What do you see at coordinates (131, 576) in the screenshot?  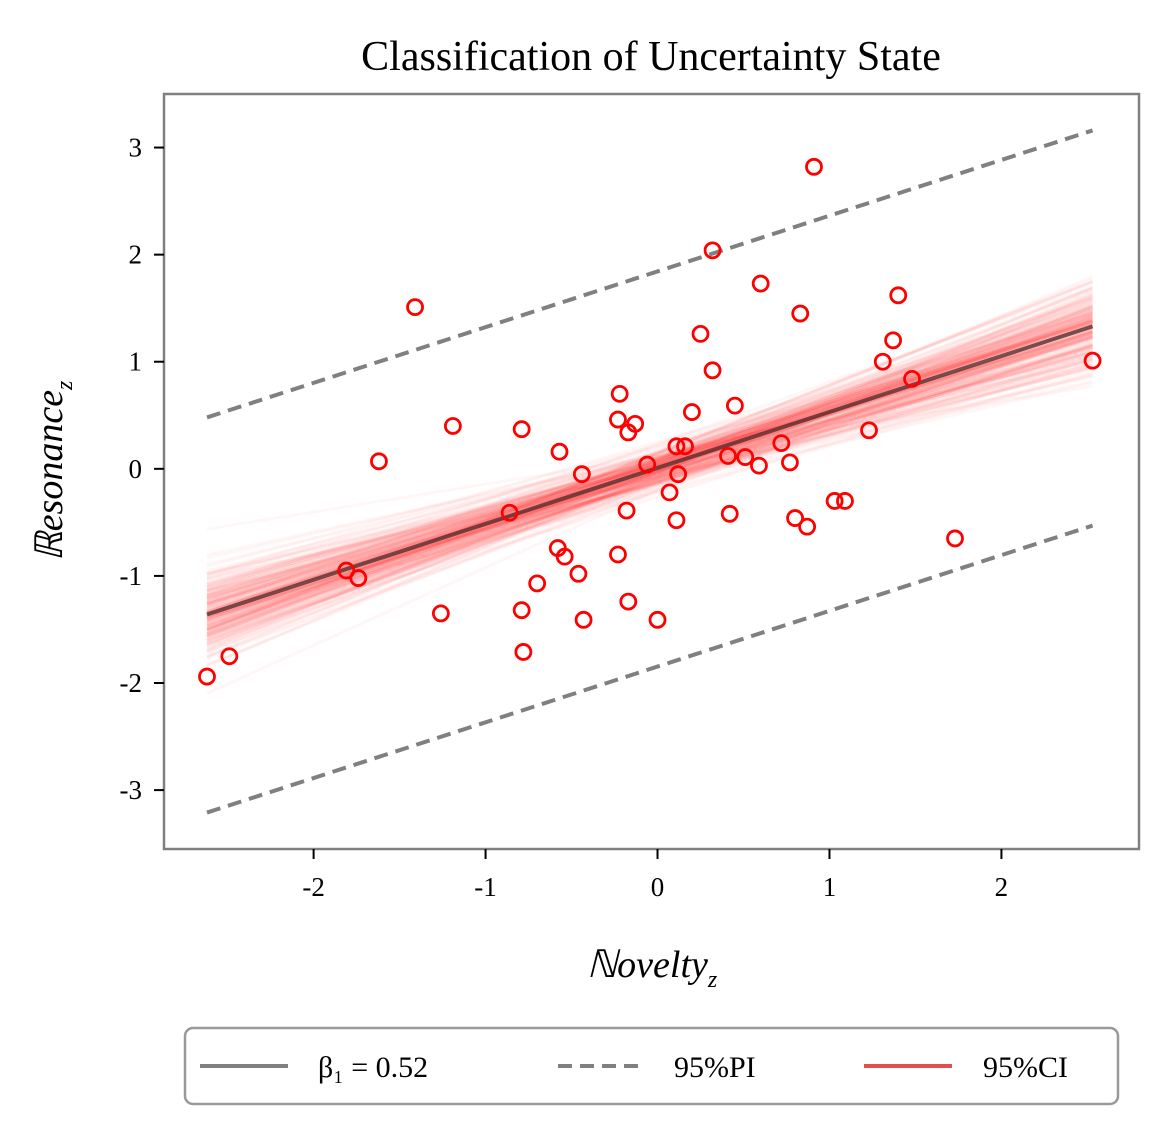 I see `y-tick-label: -1` at bounding box center [131, 576].